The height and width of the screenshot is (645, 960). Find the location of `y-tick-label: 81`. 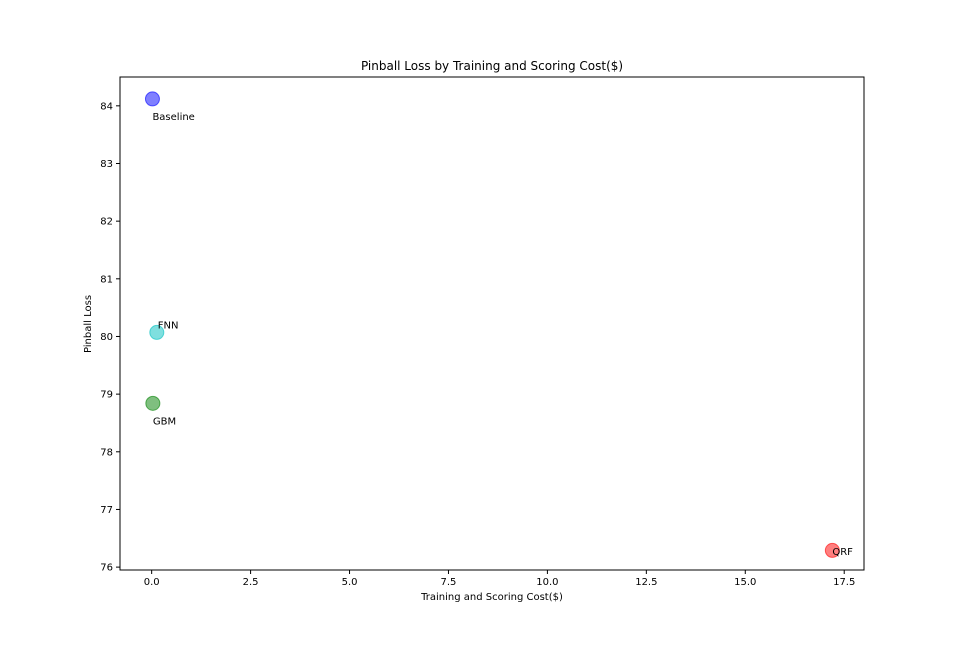

y-tick-label: 81 is located at coordinates (106, 279).